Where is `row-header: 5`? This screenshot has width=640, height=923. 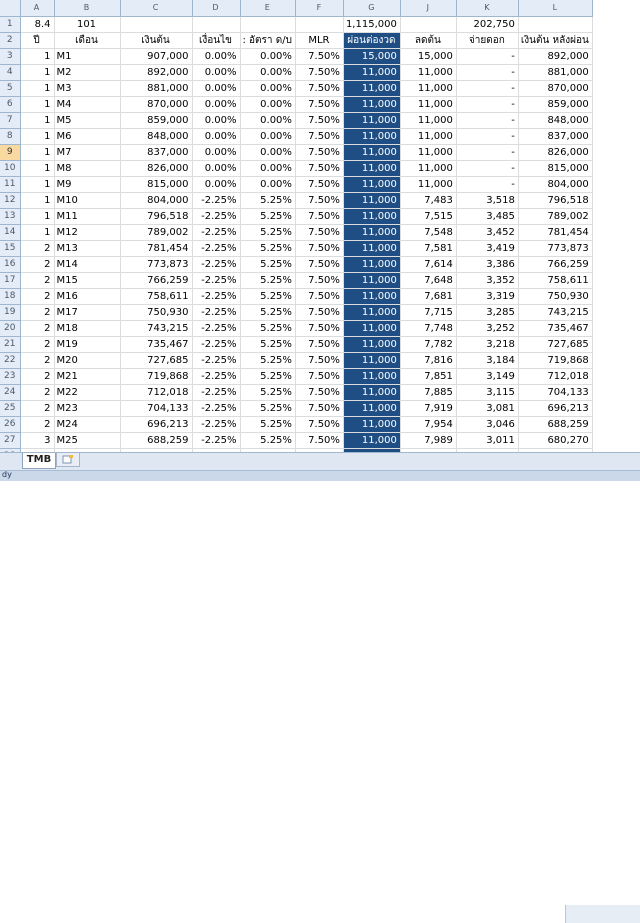
row-header: 5 is located at coordinates (10, 88).